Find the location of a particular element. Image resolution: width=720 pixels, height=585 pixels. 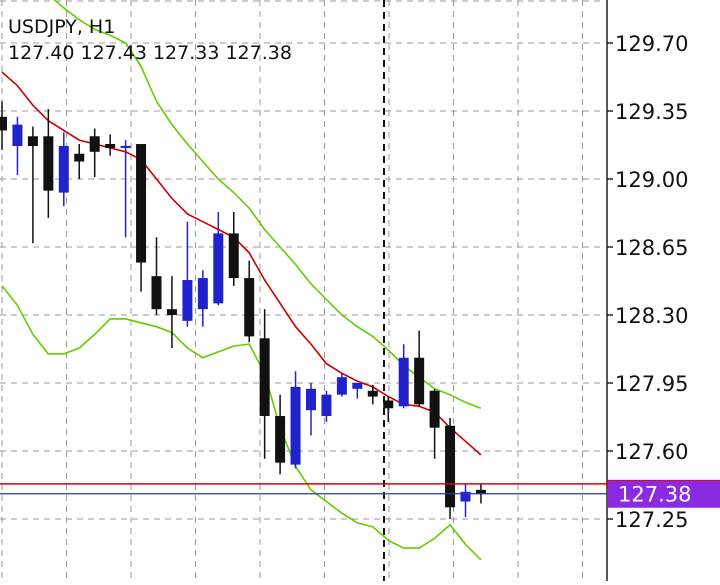

y-tick-label: 129.00 is located at coordinates (651, 180).